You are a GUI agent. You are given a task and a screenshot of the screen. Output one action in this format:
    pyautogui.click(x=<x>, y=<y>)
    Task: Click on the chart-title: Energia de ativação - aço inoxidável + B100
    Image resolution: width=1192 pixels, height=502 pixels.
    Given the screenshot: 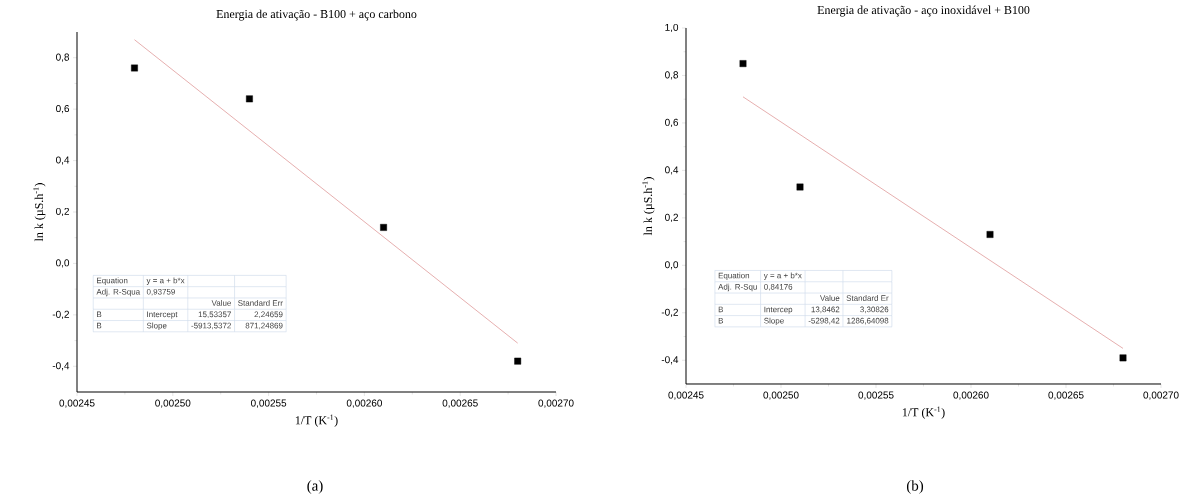 What is the action you would take?
    pyautogui.click(x=923, y=11)
    